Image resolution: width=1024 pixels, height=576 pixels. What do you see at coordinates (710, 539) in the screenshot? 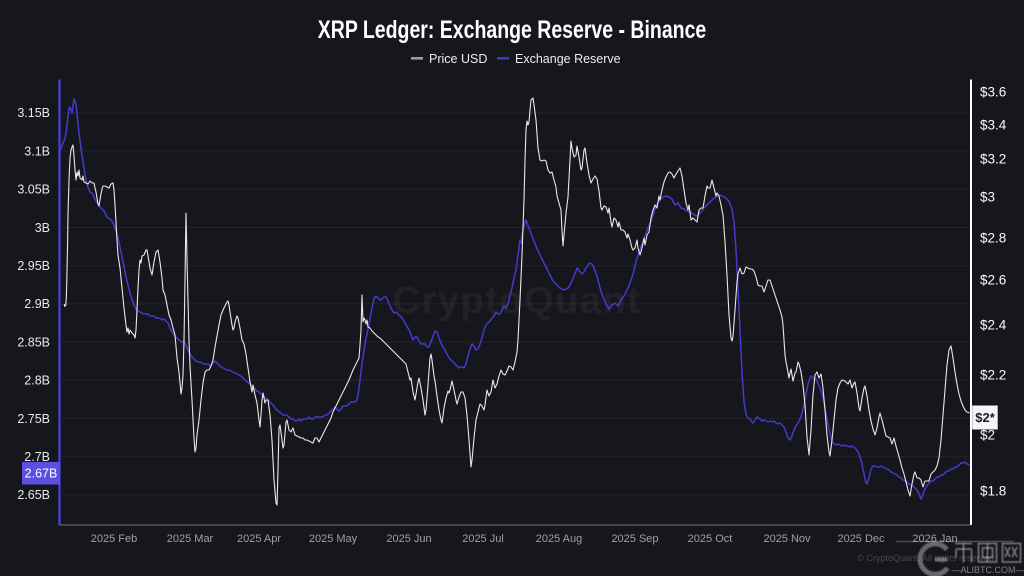
I see `svg-text: 2025 Oct` at bounding box center [710, 539].